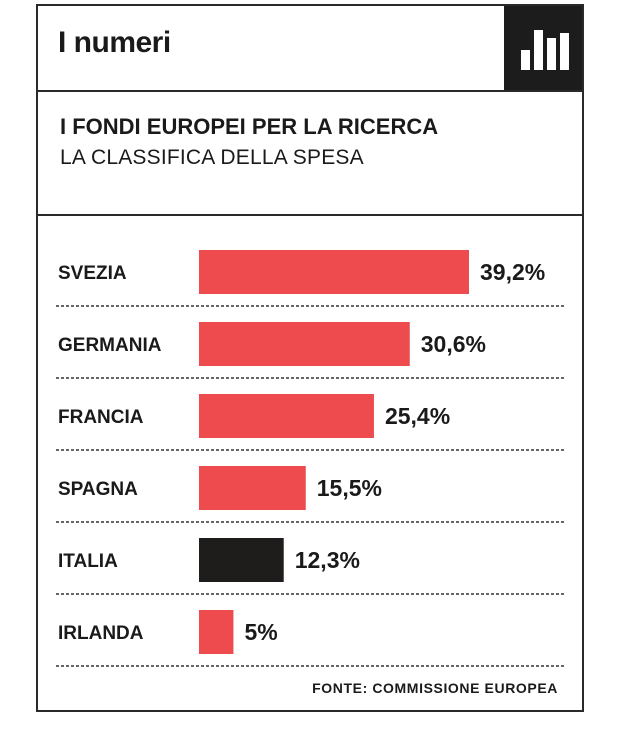 Image resolution: width=629 pixels, height=753 pixels. Describe the element at coordinates (453, 344) in the screenshot. I see `value-label: 30,6%` at that location.